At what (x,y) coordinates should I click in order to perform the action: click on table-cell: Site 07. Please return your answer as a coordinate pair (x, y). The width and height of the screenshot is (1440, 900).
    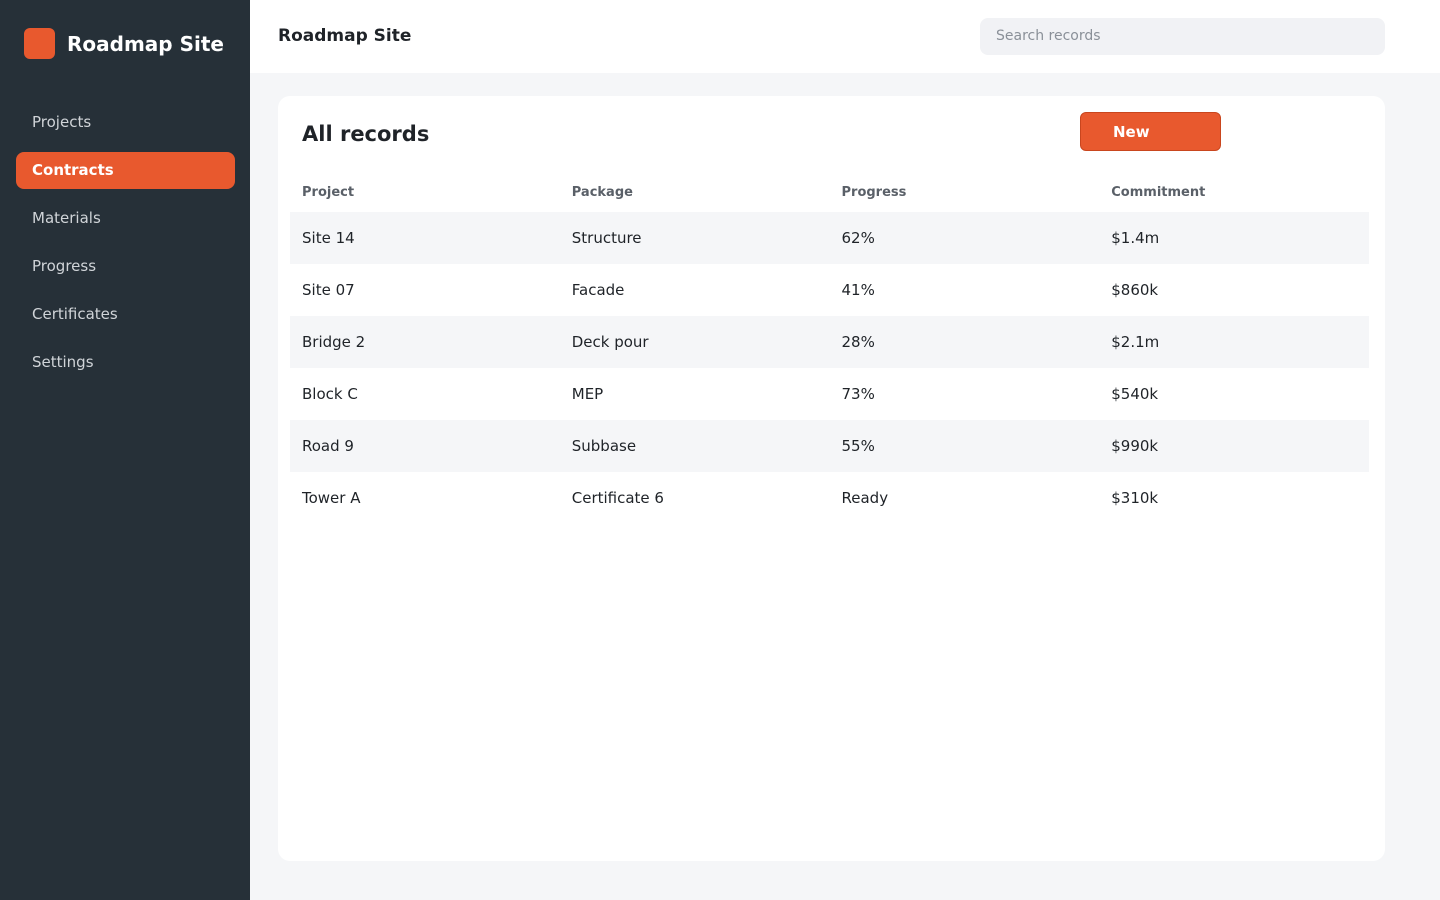
    Looking at the image, I should click on (328, 290).